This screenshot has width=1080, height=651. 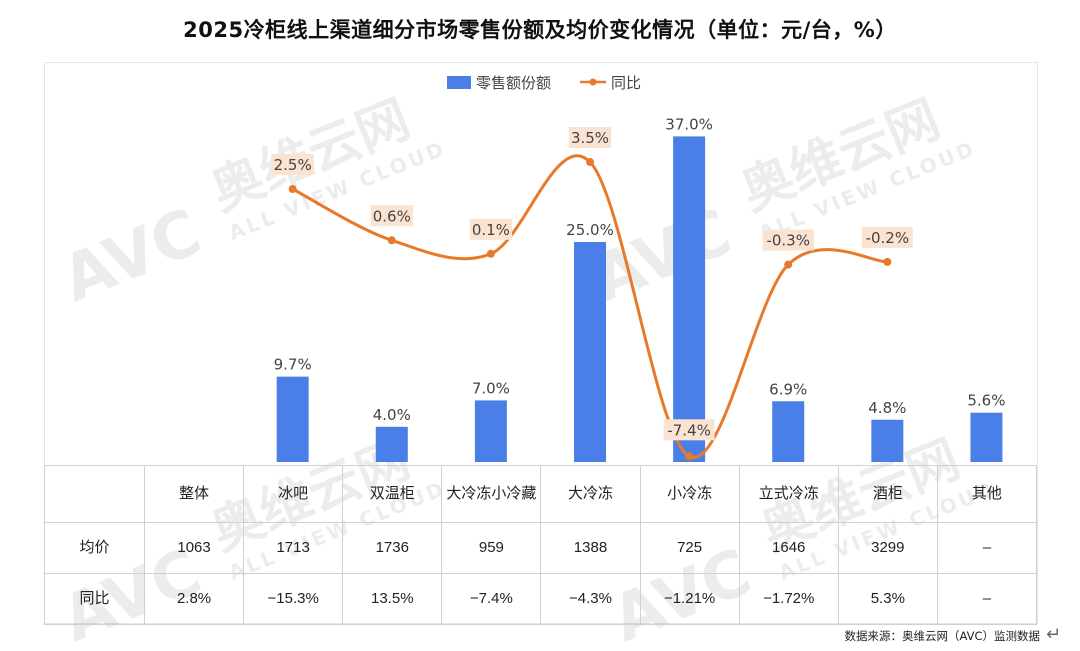 What do you see at coordinates (593, 82) in the screenshot?
I see `legend-line-marker` at bounding box center [593, 82].